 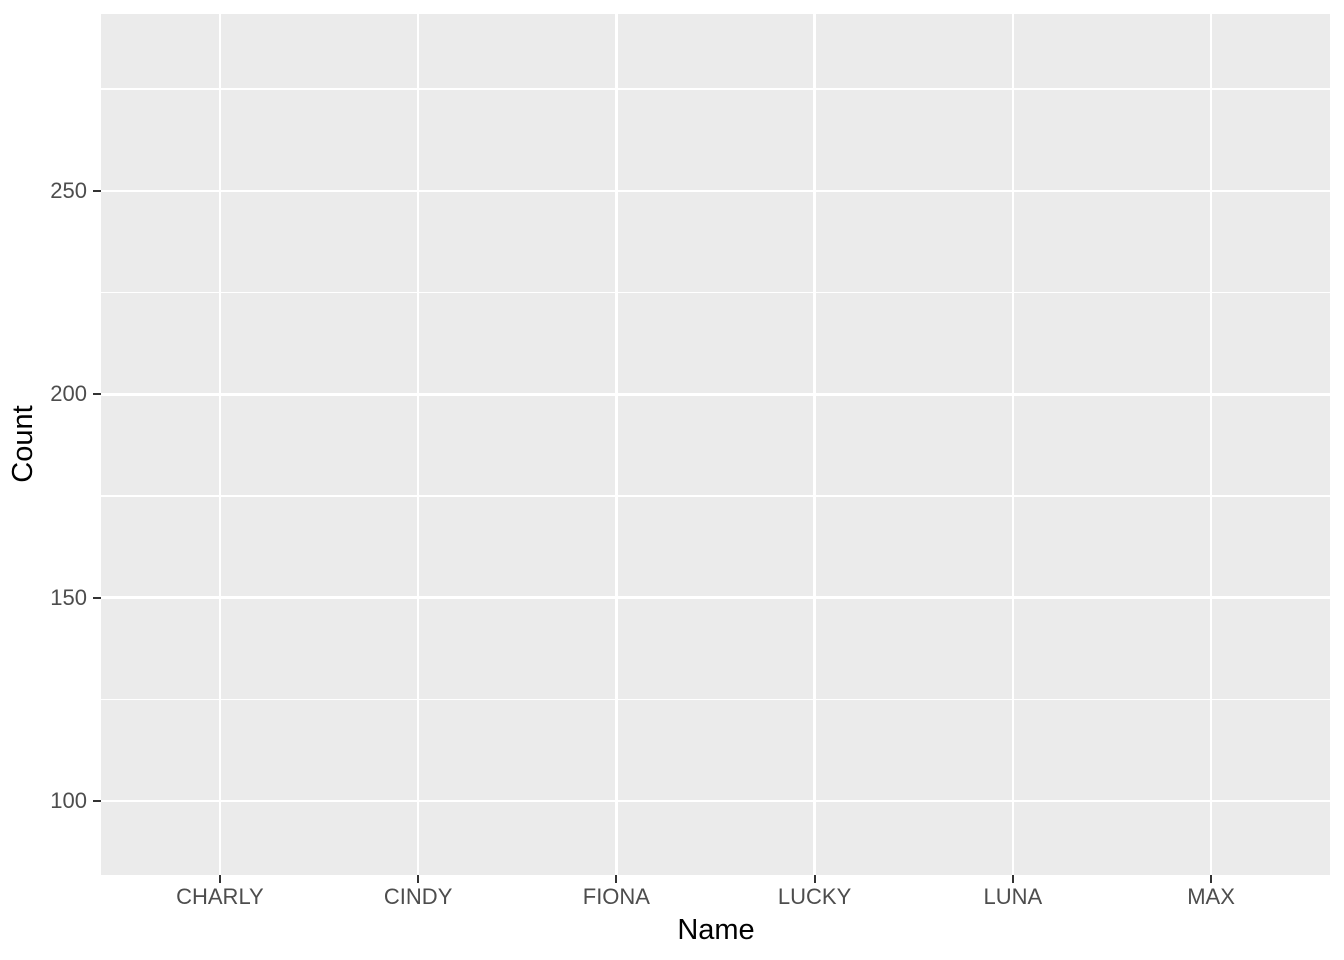 I want to click on y-tick-label: 100, so click(x=68, y=800).